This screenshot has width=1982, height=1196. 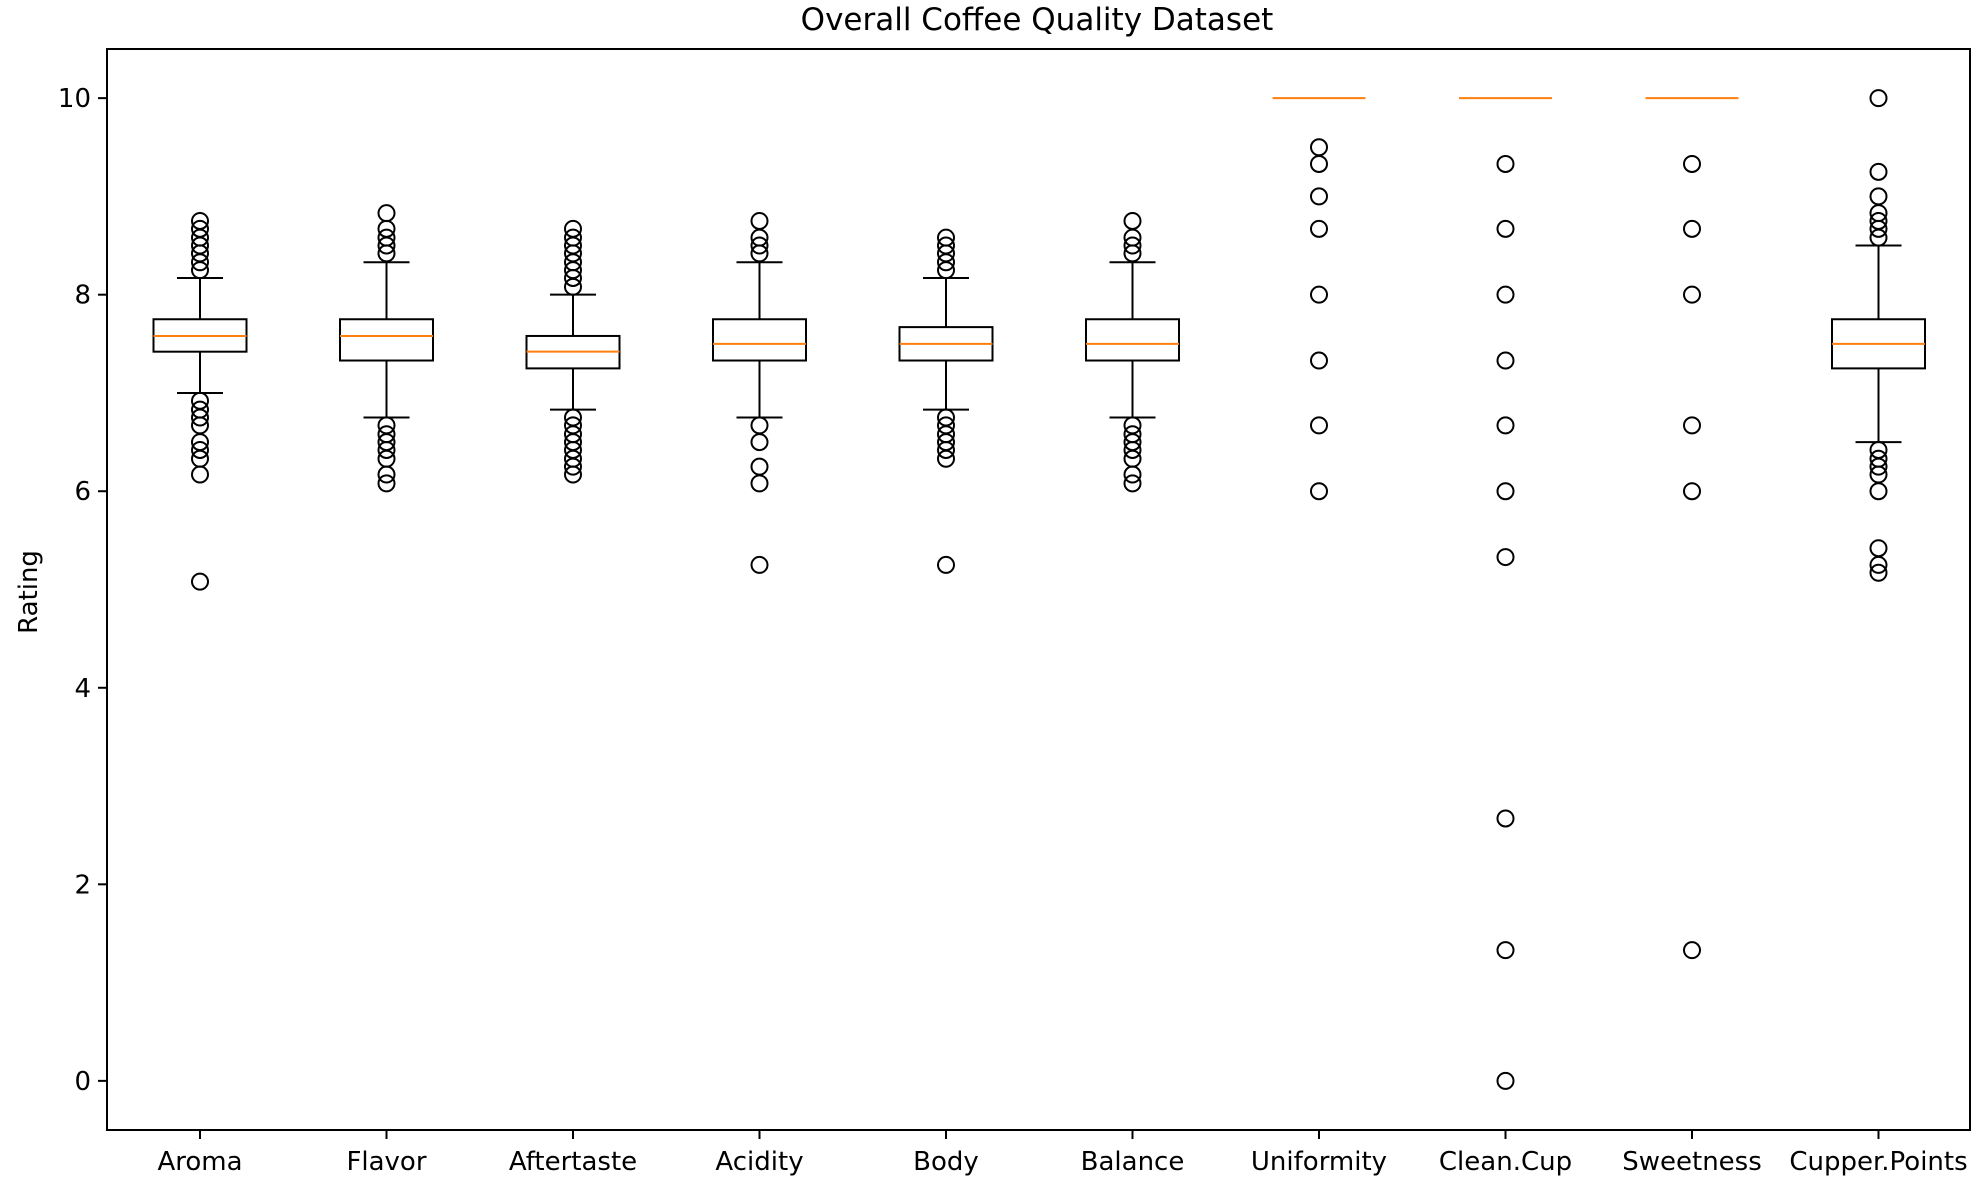 I want to click on chart-title: Overall Coffee Quality Dataset, so click(x=1037, y=20).